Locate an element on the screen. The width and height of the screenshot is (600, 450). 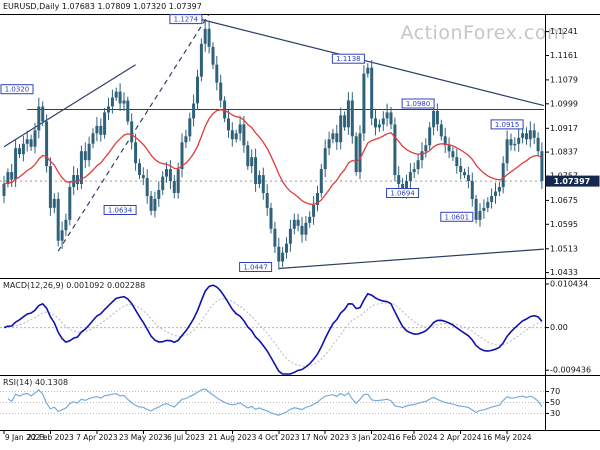
svg-text: 1.0634 is located at coordinates (120, 211).